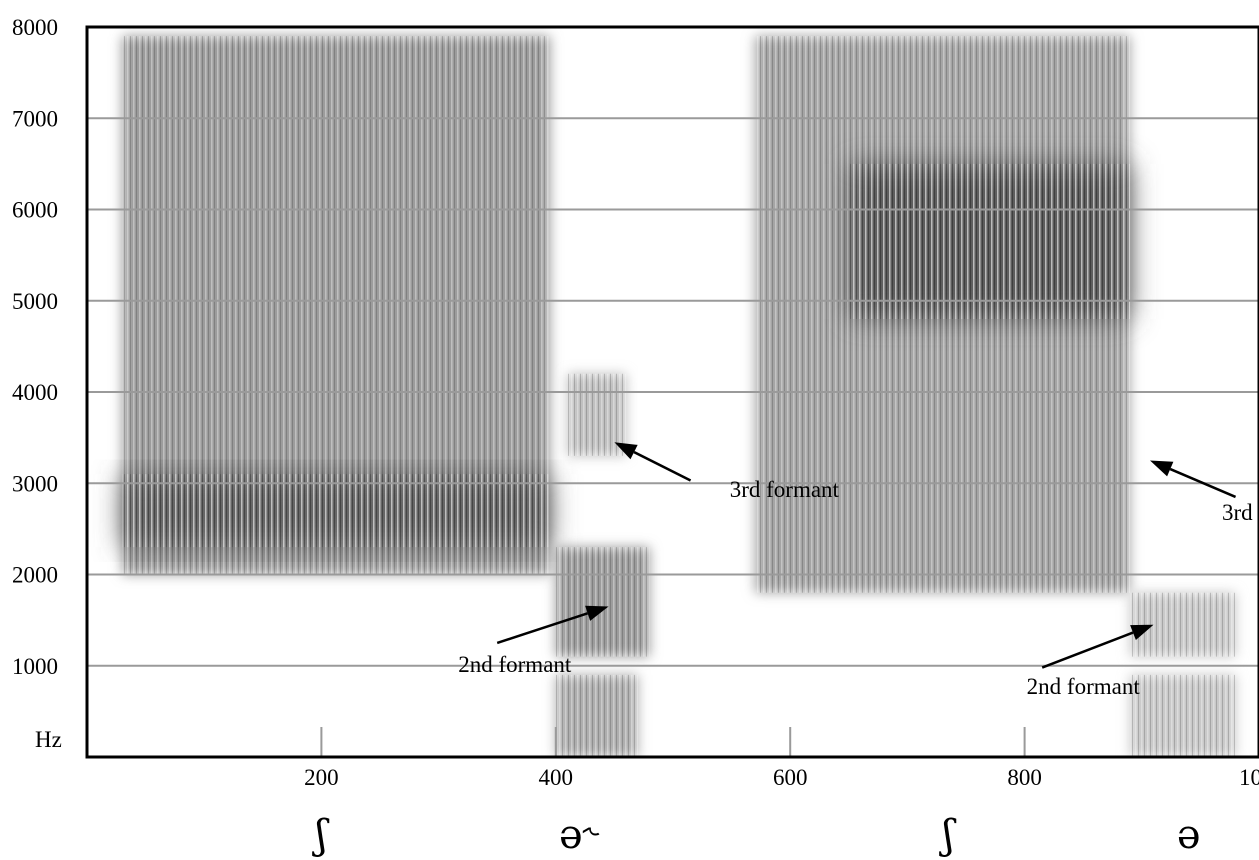  What do you see at coordinates (948, 835) in the screenshot?
I see `segment-label-3: ʃ` at bounding box center [948, 835].